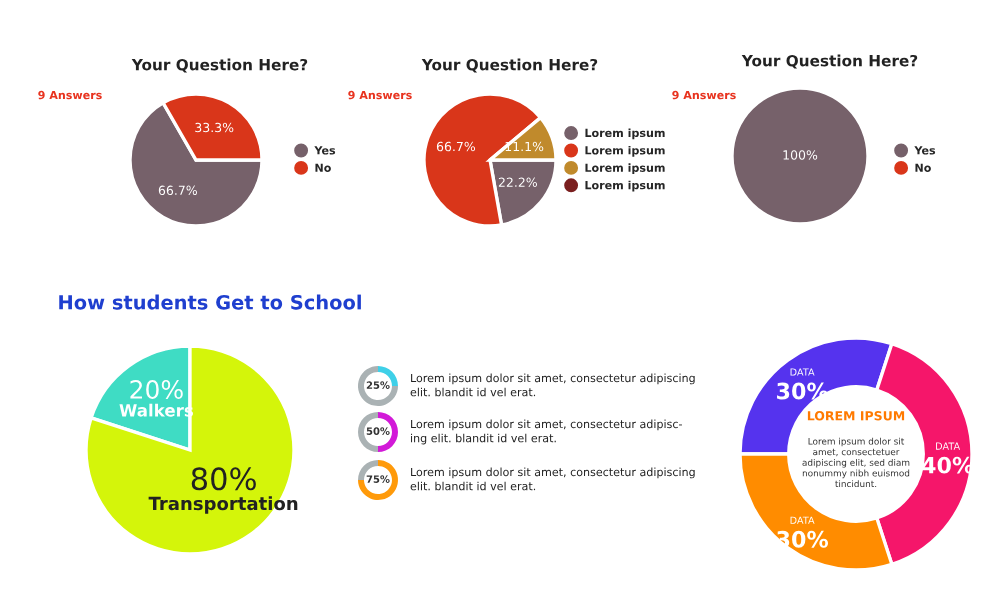 Image resolution: width=1000 pixels, height=600 pixels. I want to click on data-label: 20%, so click(156, 389).